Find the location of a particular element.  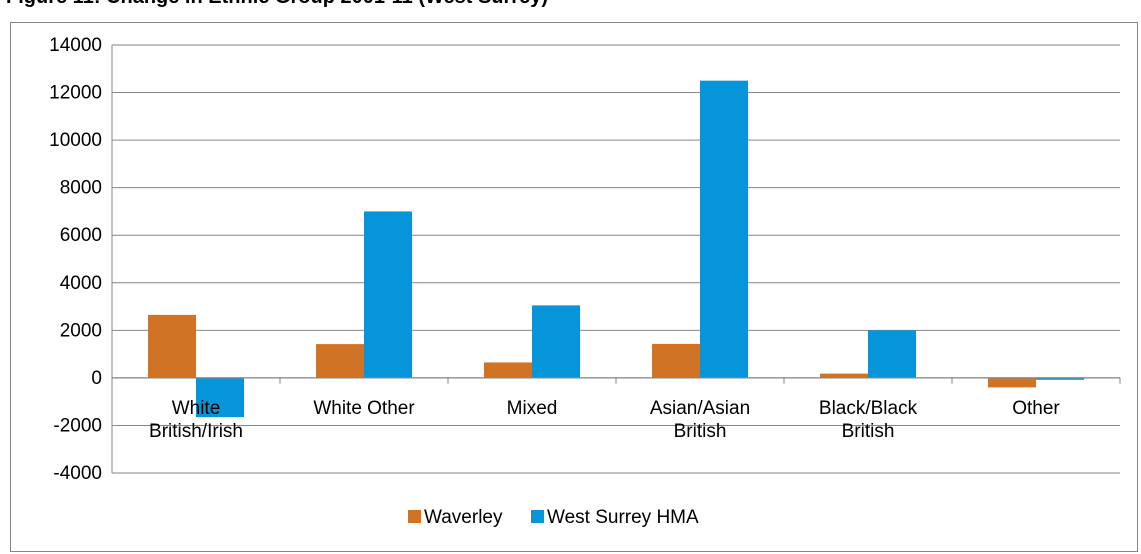

y-tick-label: 8000 is located at coordinates (81, 188).